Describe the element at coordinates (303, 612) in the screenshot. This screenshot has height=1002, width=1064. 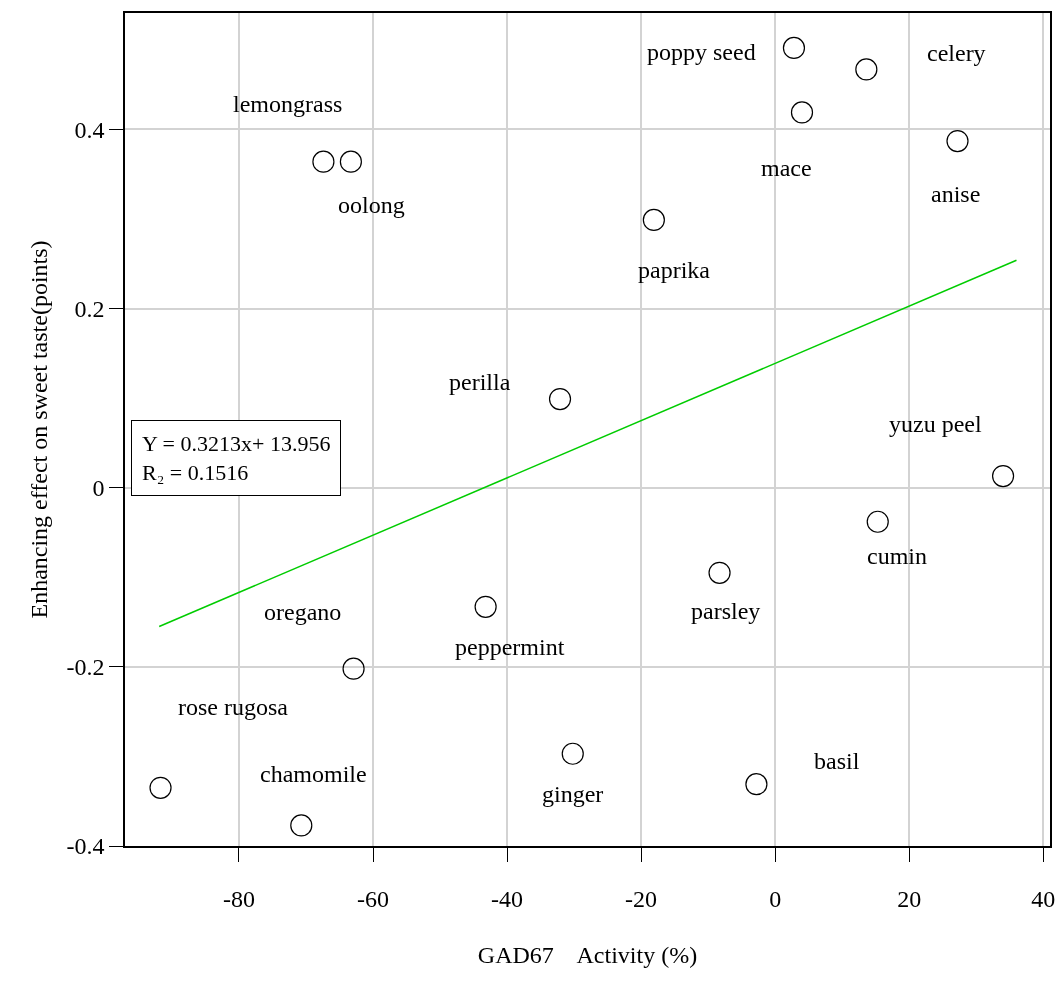
I see `annotation: oregano` at that location.